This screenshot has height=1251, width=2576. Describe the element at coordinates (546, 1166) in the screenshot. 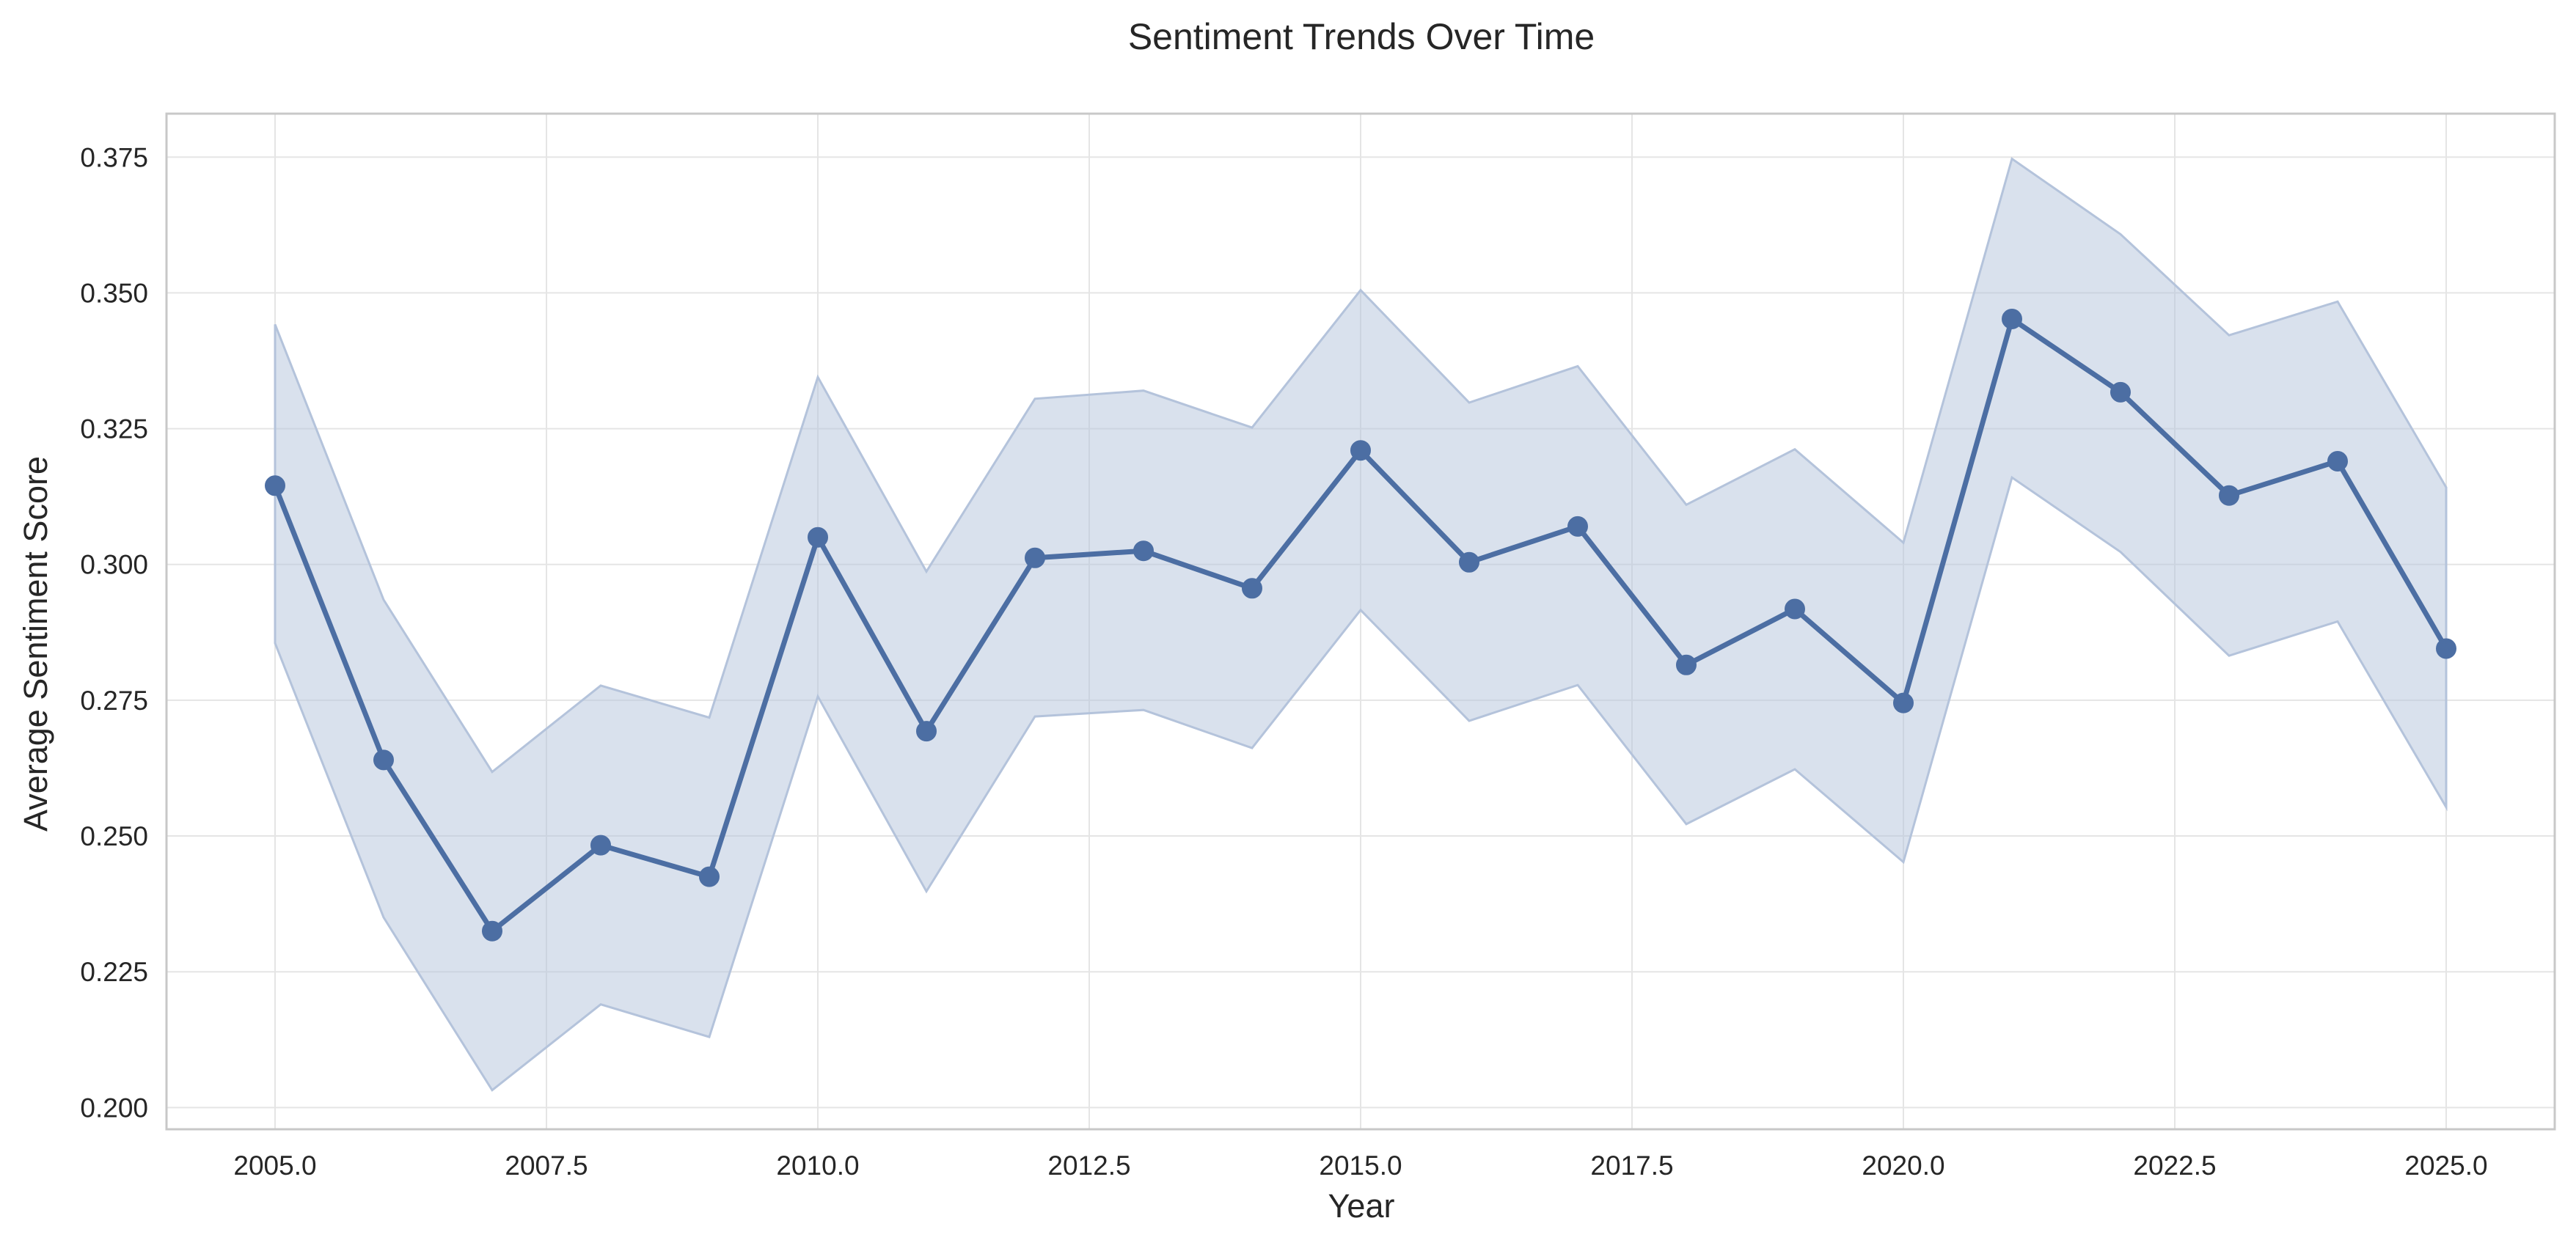

I see `x-tick-label: 2007.5` at that location.